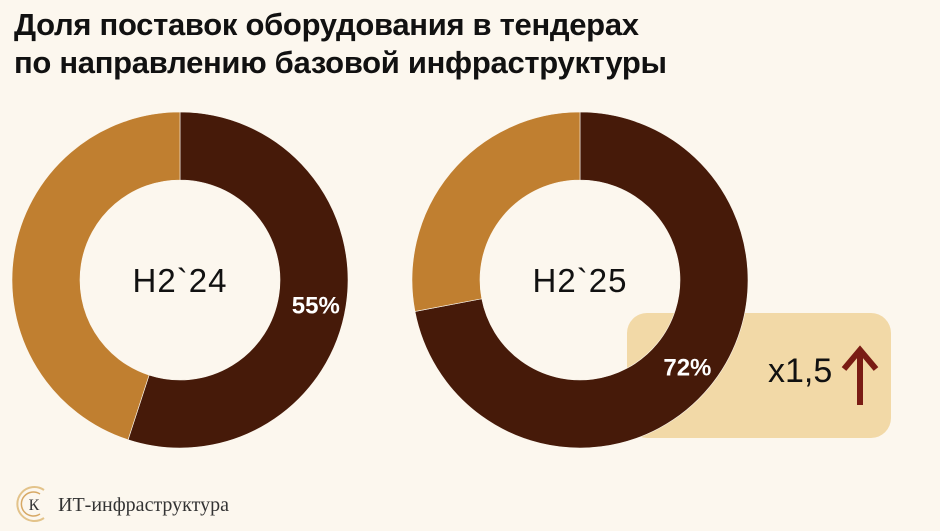 Image resolution: width=940 pixels, height=531 pixels. I want to click on logo-icon: К, so click(30, 504).